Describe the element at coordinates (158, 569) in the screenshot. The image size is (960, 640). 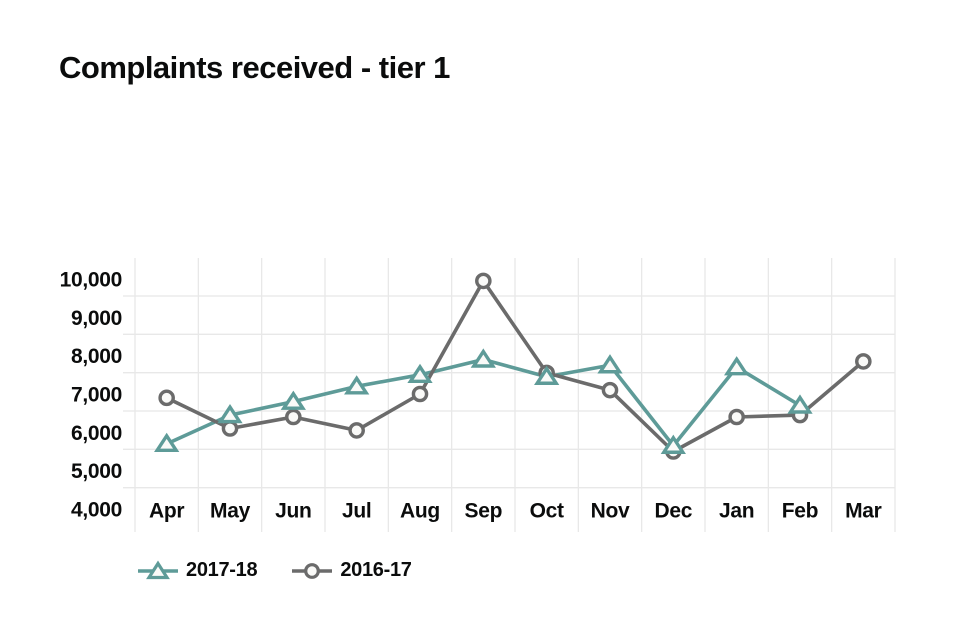
I see `legend-triangle-series-icon` at that location.